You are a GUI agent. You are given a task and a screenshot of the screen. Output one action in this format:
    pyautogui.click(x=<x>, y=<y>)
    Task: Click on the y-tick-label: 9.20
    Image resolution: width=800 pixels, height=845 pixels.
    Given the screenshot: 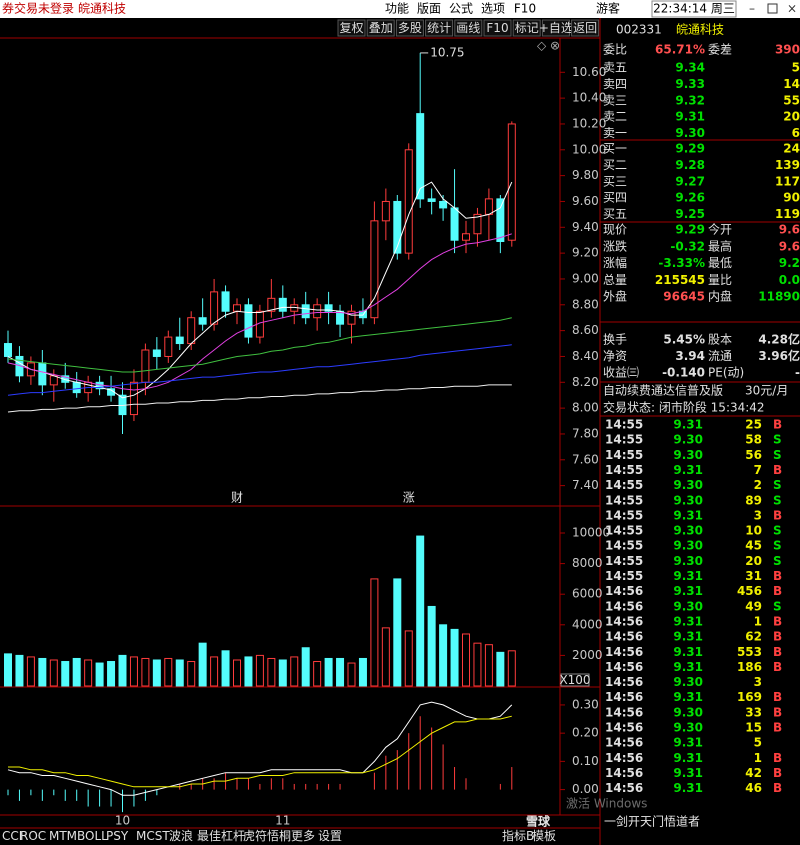 What is the action you would take?
    pyautogui.click(x=585, y=253)
    